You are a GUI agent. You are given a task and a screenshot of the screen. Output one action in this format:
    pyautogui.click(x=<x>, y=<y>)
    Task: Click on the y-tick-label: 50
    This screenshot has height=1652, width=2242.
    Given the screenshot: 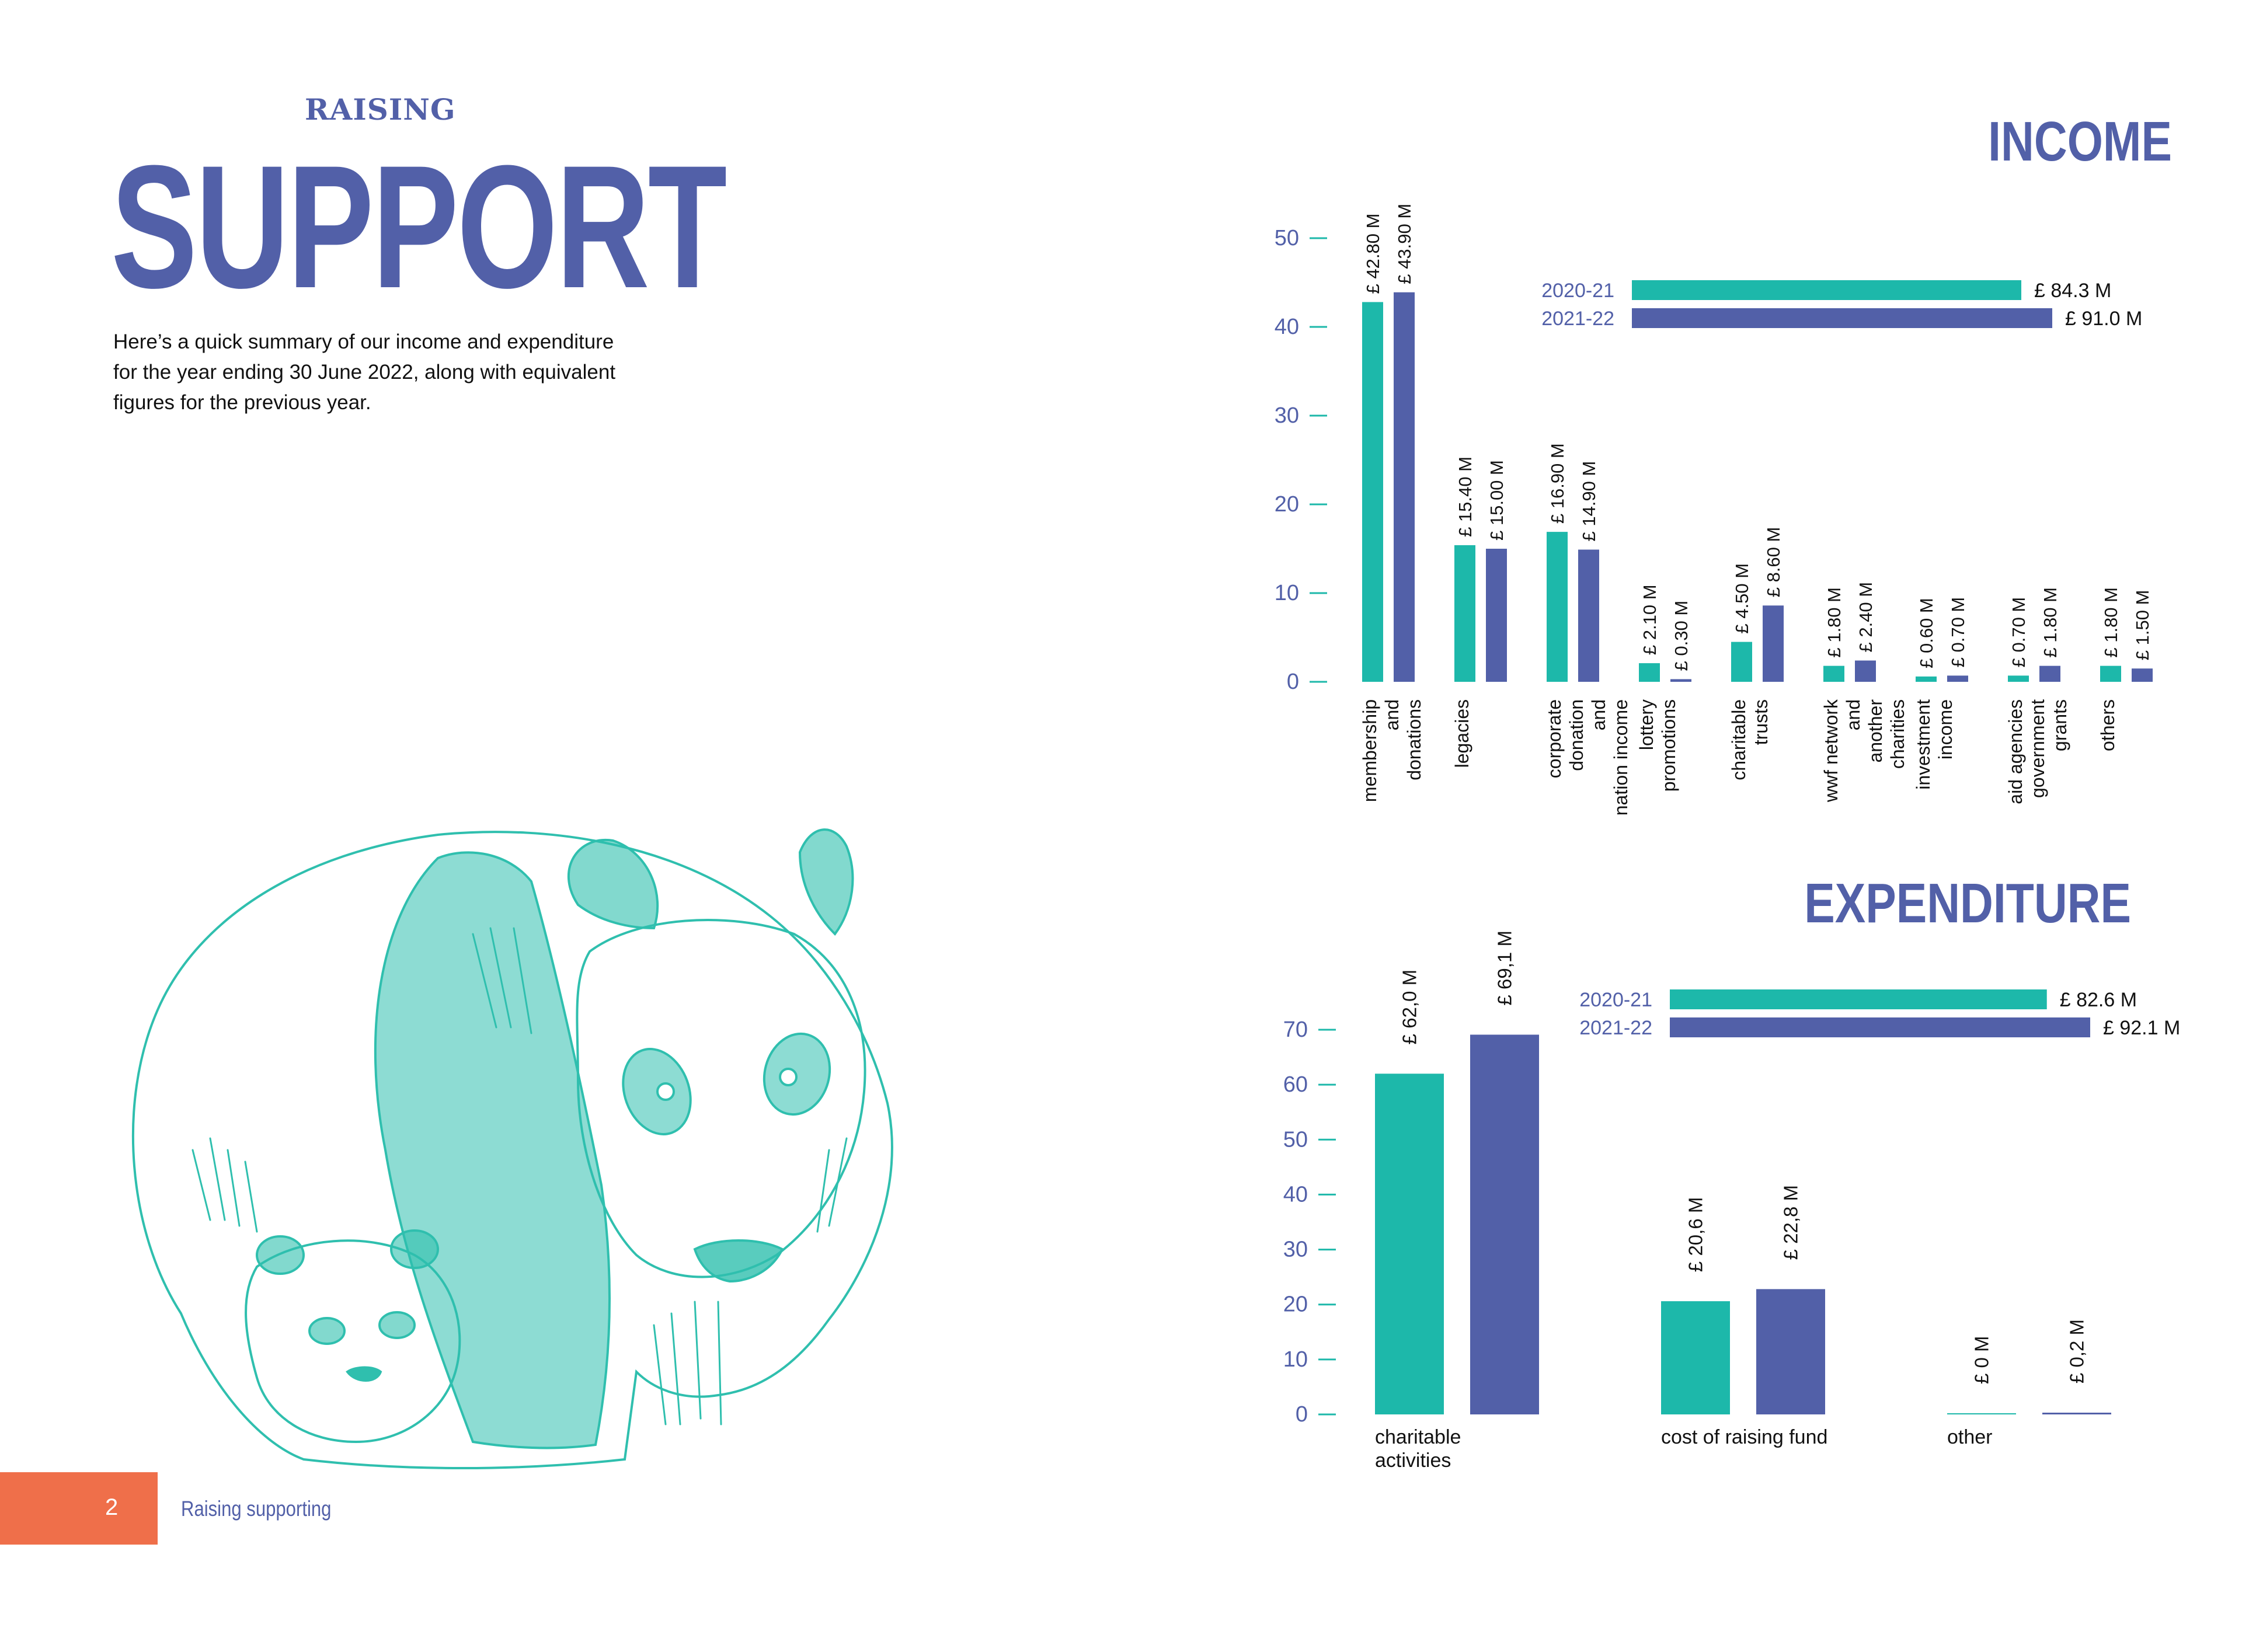 What is the action you would take?
    pyautogui.click(x=1287, y=238)
    